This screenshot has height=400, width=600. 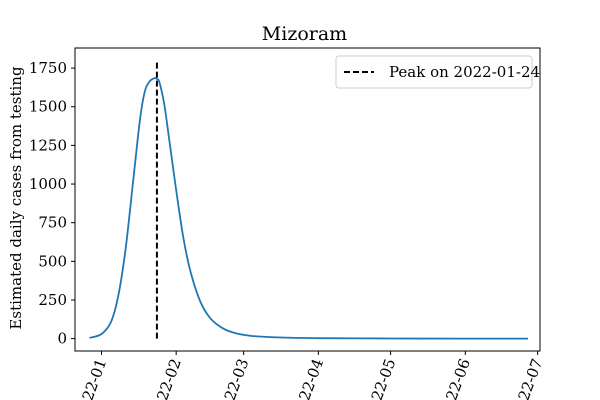 What do you see at coordinates (48, 68) in the screenshot?
I see `y-tick-label: 1750` at bounding box center [48, 68].